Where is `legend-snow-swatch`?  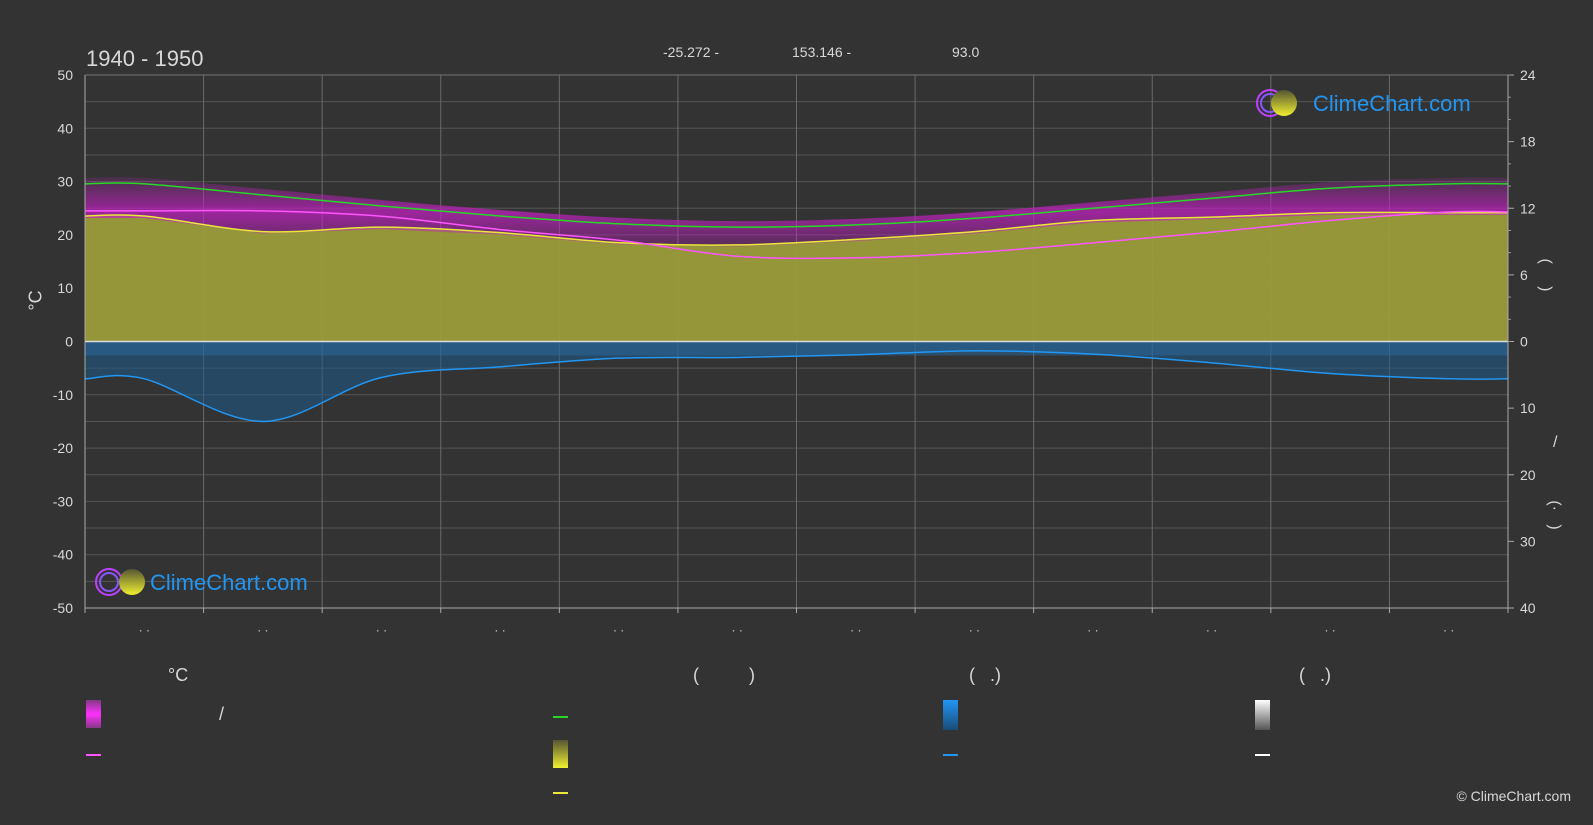
legend-snow-swatch is located at coordinates (1262, 715).